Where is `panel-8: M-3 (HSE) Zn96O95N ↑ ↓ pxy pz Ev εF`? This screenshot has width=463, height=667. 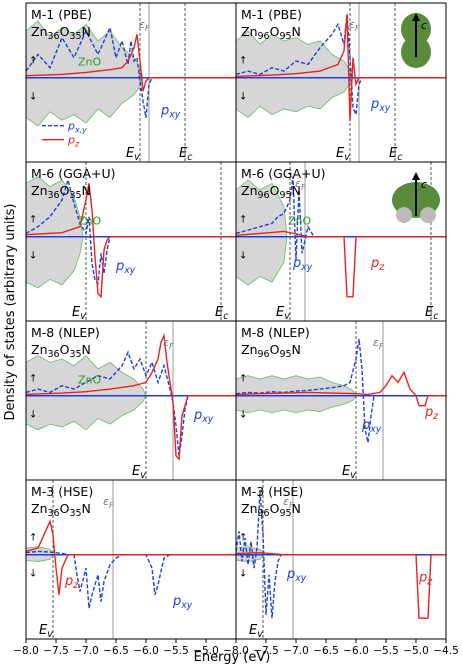 panel-8: M-3 (HSE) Zn96O95N ↑ ↓ pxy pz Ev εF is located at coordinates (341, 559).